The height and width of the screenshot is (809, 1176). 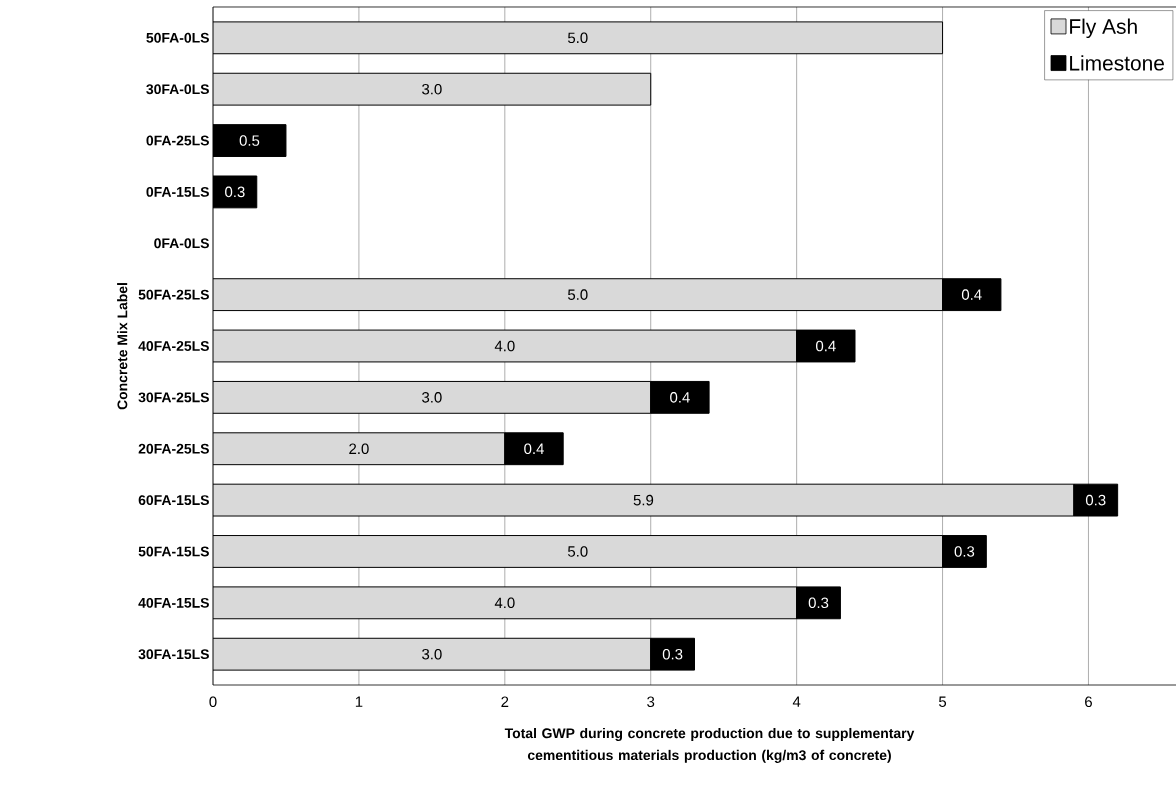 What do you see at coordinates (643, 500) in the screenshot?
I see `data-label: 5.9` at bounding box center [643, 500].